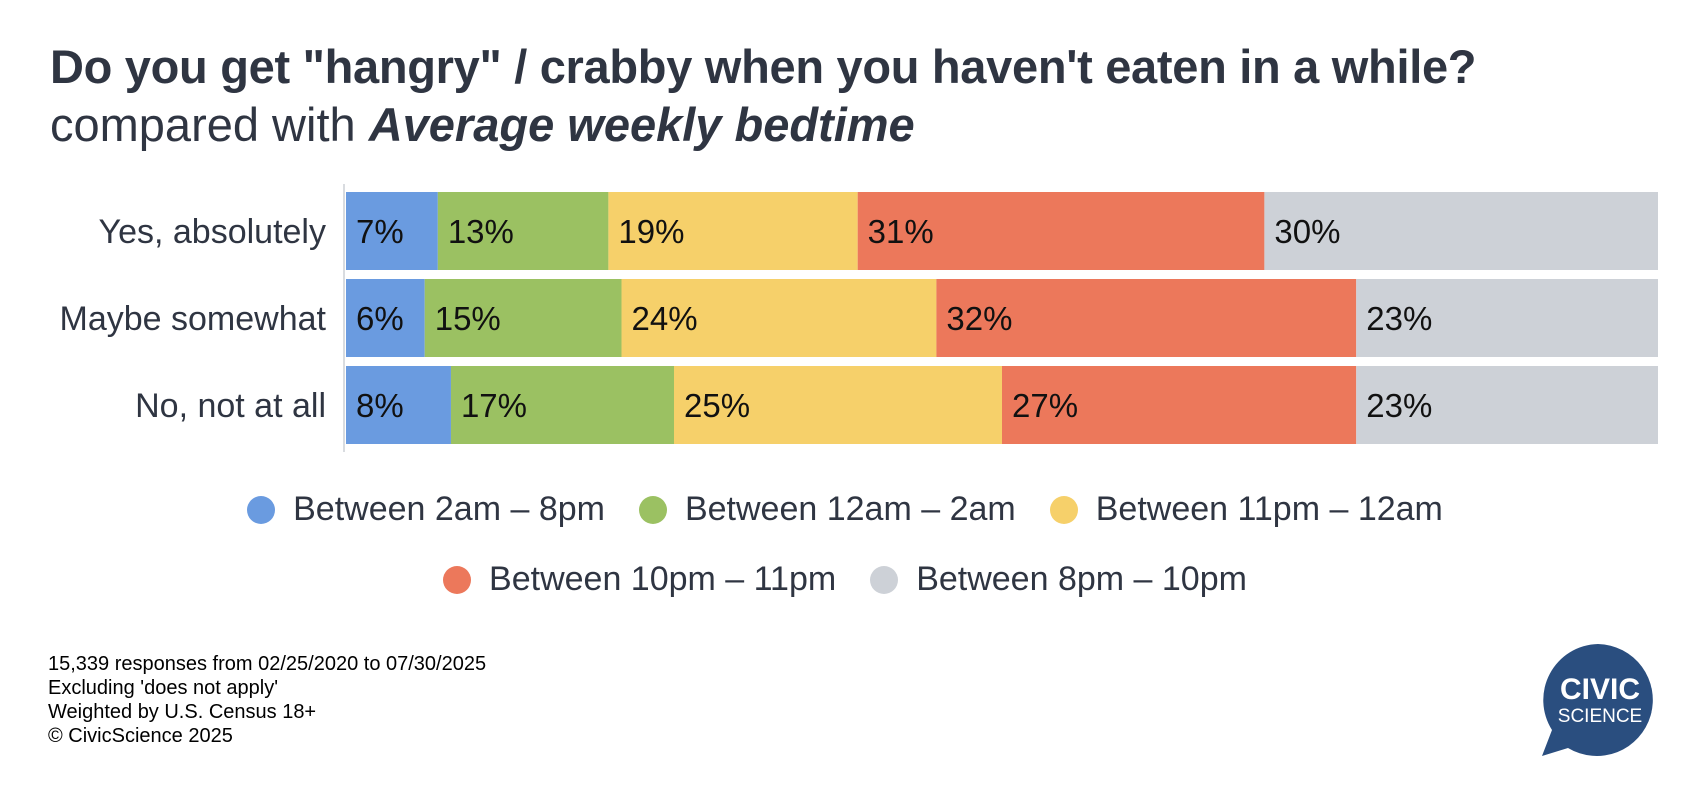 This screenshot has height=790, width=1690. Describe the element at coordinates (850, 509) in the screenshot. I see `legend-label: Between 12am – 2am` at that location.